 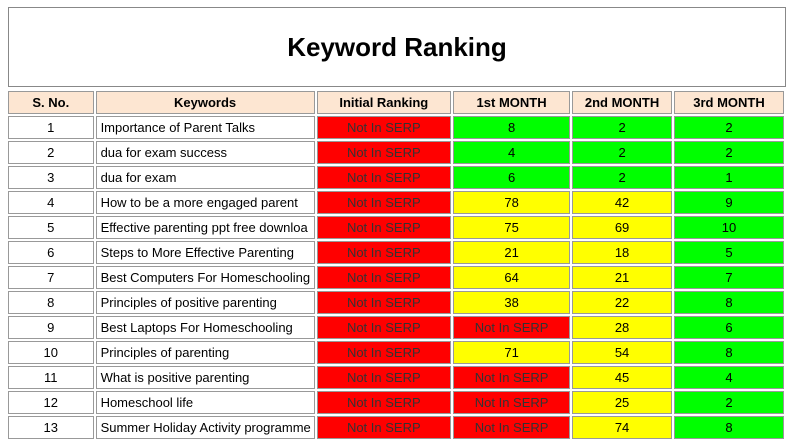 What do you see at coordinates (205, 377) in the screenshot?
I see `keyword: What is positive parenting` at bounding box center [205, 377].